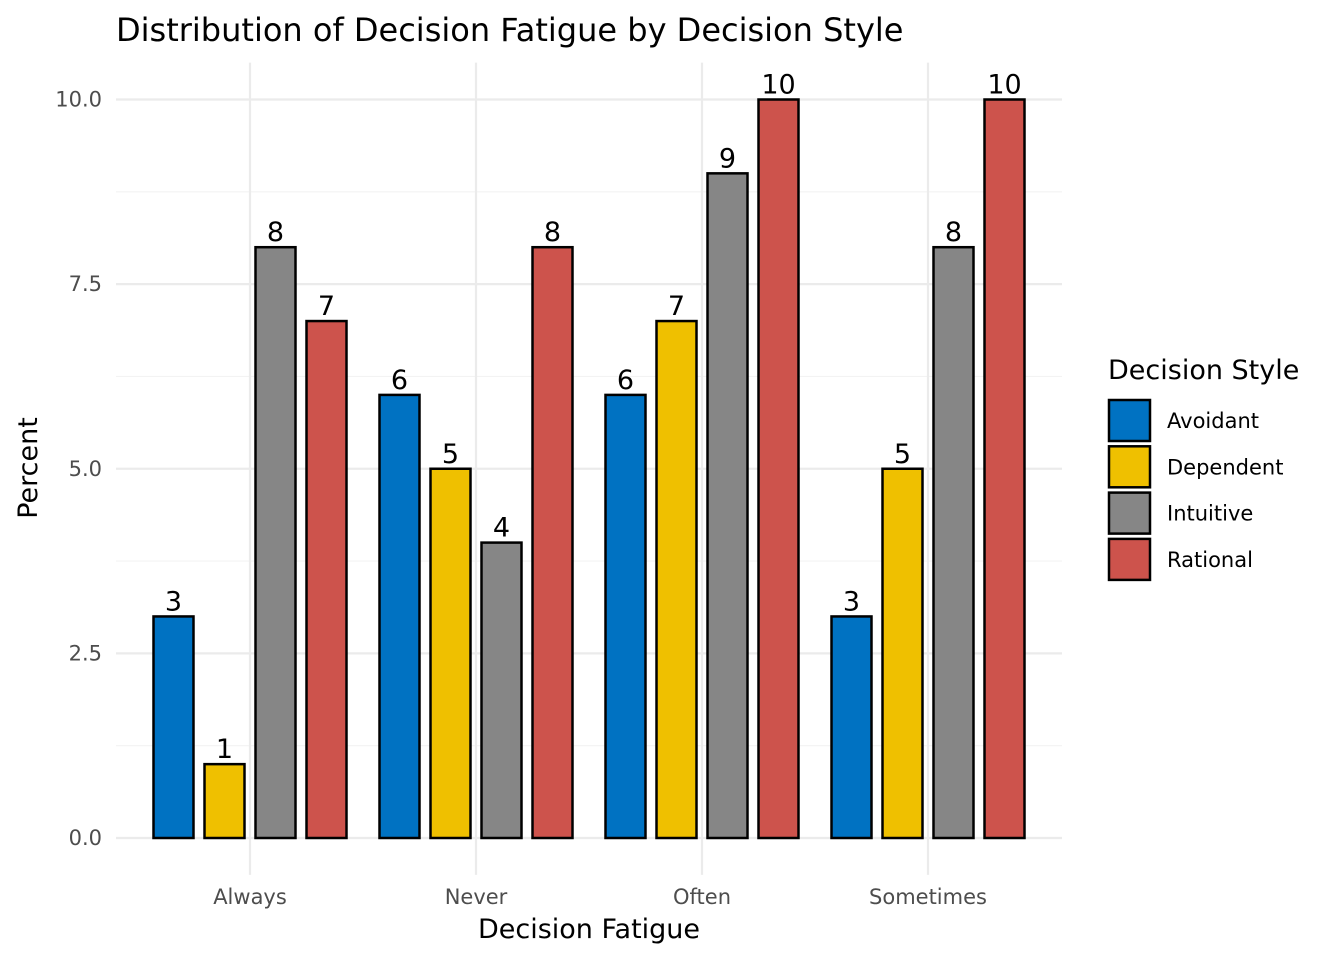  I want to click on y-tick-label: 2.5, so click(85, 653).